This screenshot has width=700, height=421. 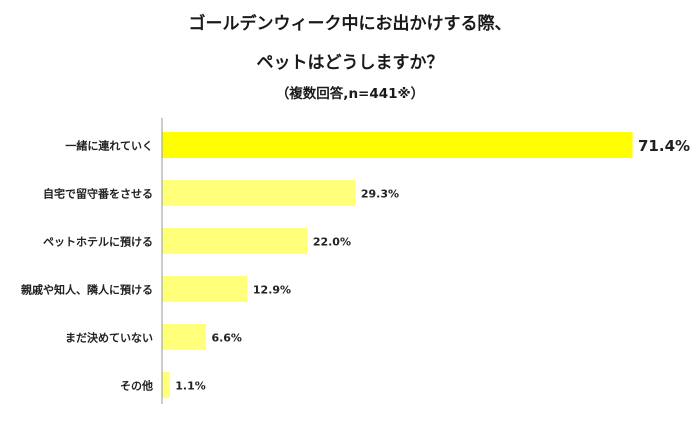 I want to click on value-label: 71.4%, so click(x=664, y=146).